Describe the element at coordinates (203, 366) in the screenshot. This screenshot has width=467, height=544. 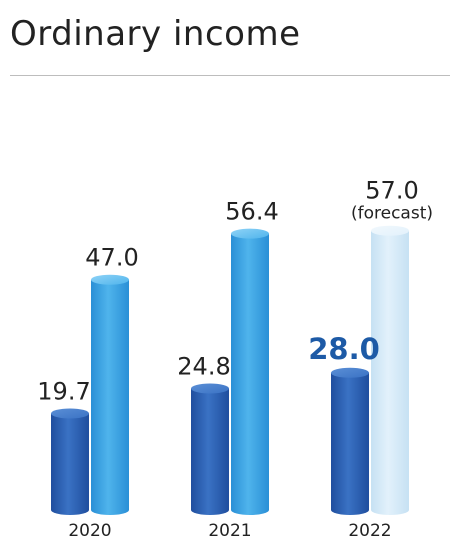
I see `value-label-2021-series-1: 24.8` at that location.